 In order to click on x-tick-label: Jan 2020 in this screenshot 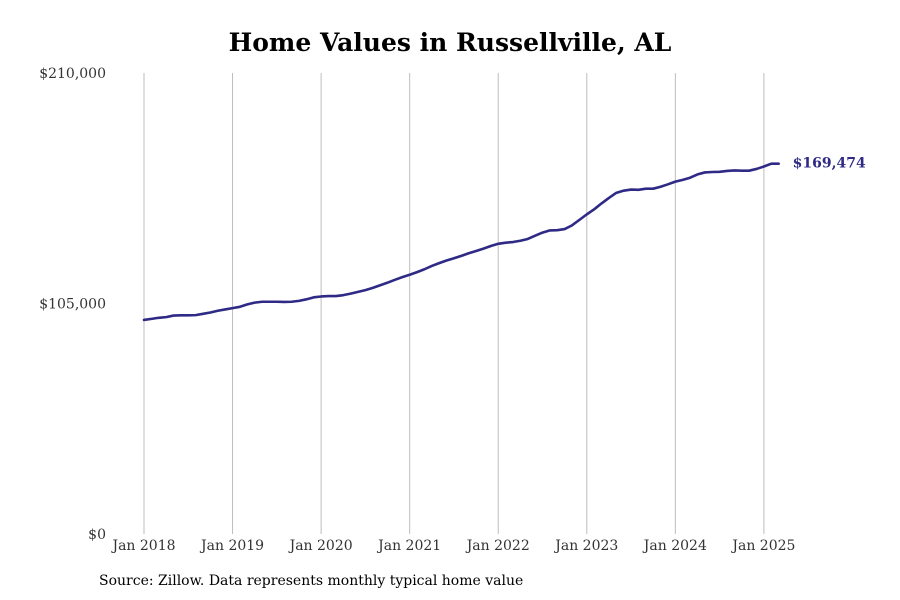, I will do `click(320, 546)`.